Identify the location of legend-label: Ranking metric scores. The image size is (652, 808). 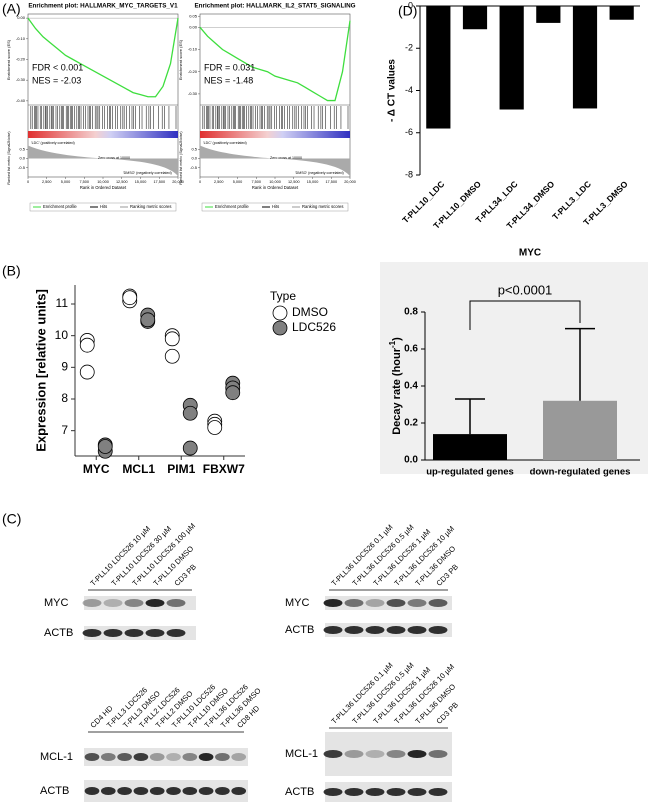
(322, 206).